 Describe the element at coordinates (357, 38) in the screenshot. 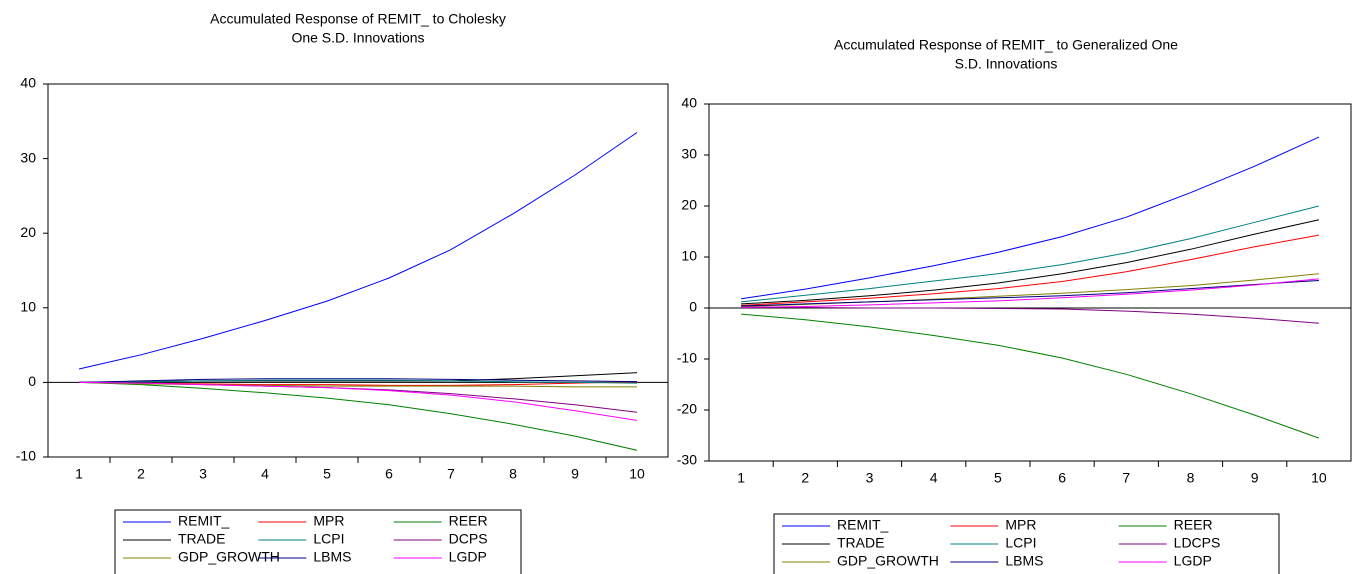

I see `chart-title: One S.D. Innovations` at that location.